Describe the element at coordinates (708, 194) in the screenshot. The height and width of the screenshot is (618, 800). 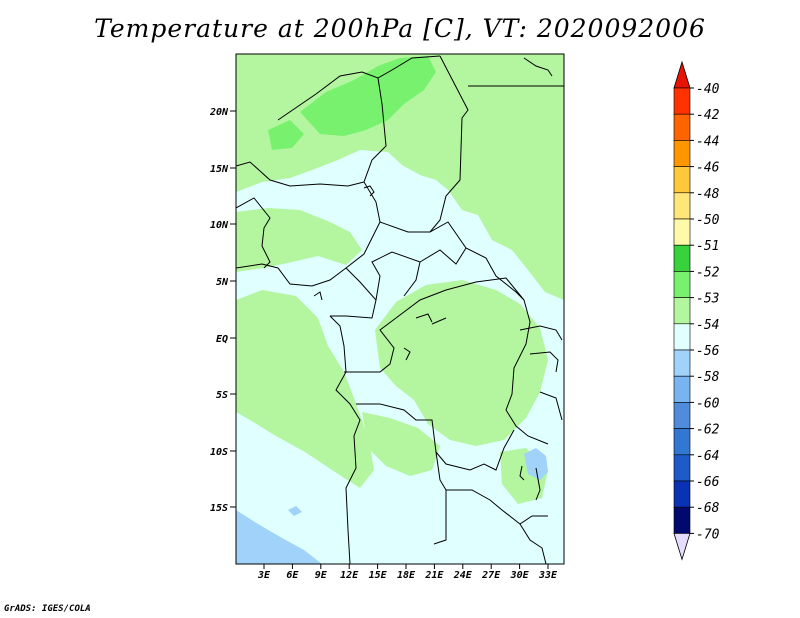
I see `colorbar-label: -48` at that location.